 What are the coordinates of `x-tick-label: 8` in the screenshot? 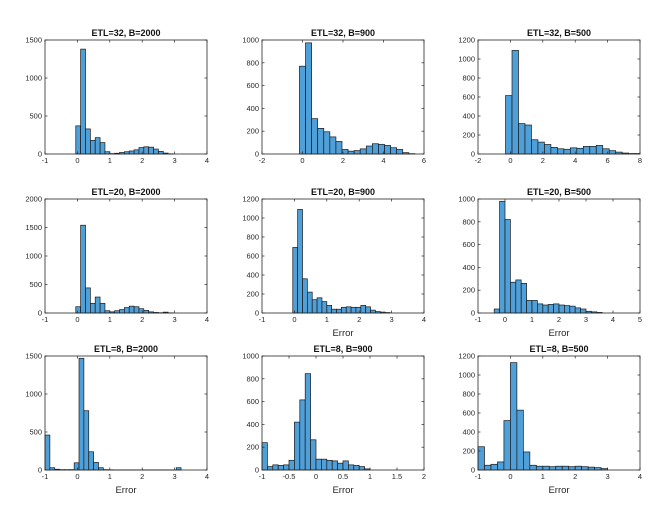 It's located at (640, 160).